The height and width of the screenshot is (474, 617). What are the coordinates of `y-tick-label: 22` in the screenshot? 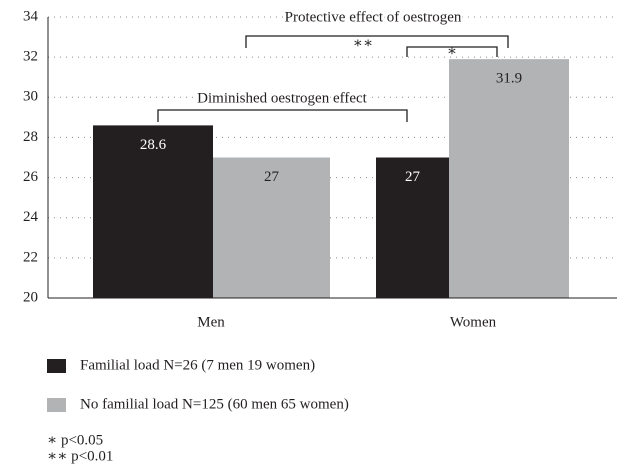 It's located at (30, 257).